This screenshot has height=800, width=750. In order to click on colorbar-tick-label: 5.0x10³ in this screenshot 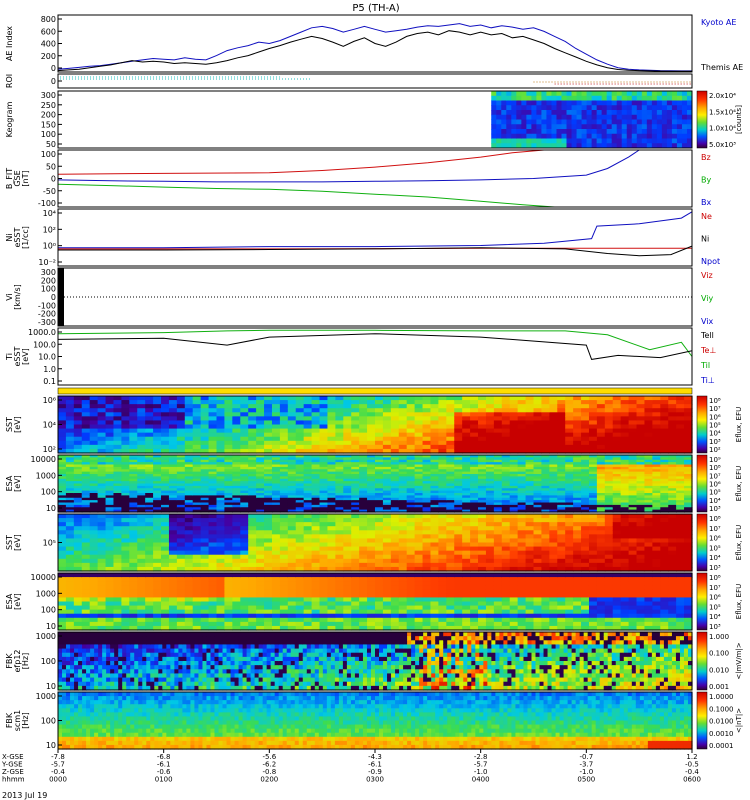, I will do `click(722, 145)`.